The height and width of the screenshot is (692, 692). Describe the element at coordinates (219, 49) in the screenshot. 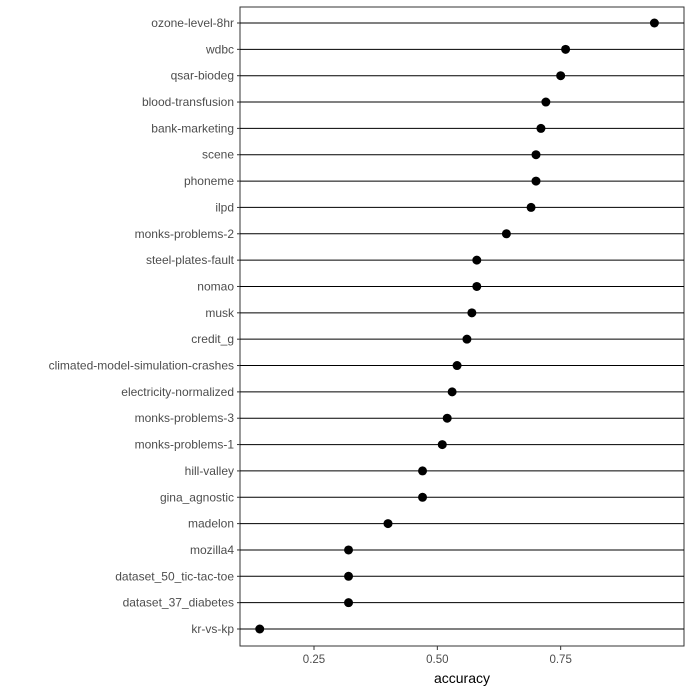

I see `y-tick-label: wdbc` at that location.